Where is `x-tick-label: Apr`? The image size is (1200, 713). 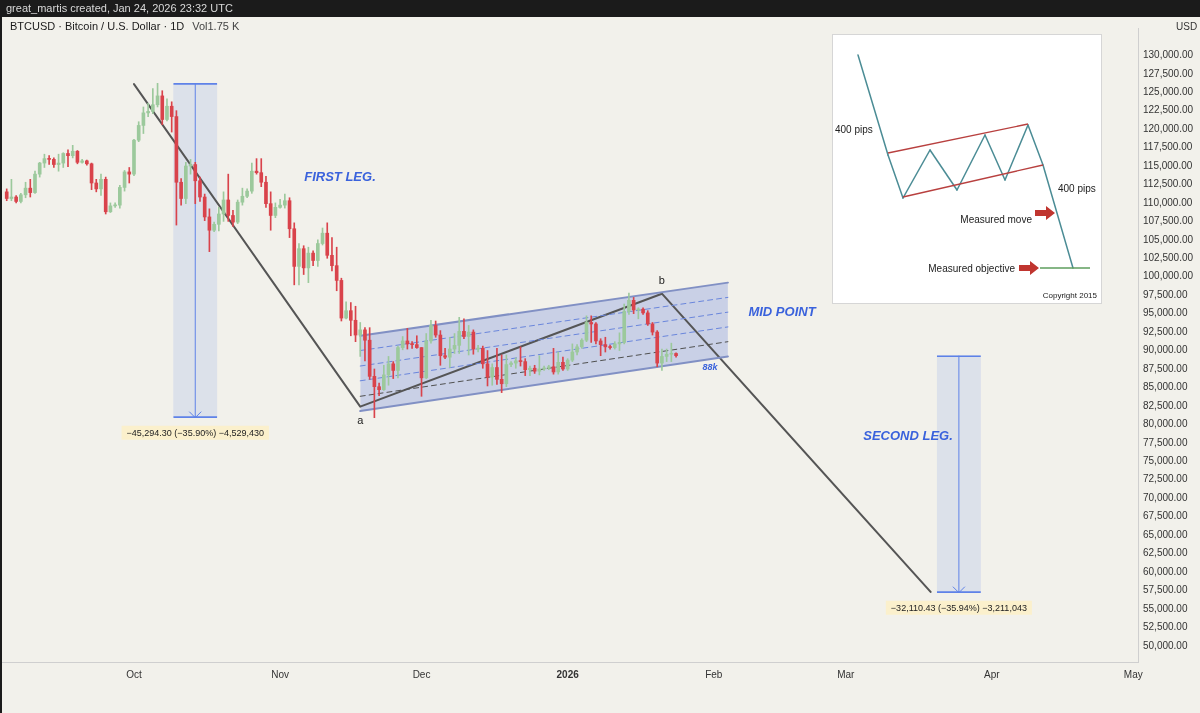 x-tick-label: Apr is located at coordinates (992, 674).